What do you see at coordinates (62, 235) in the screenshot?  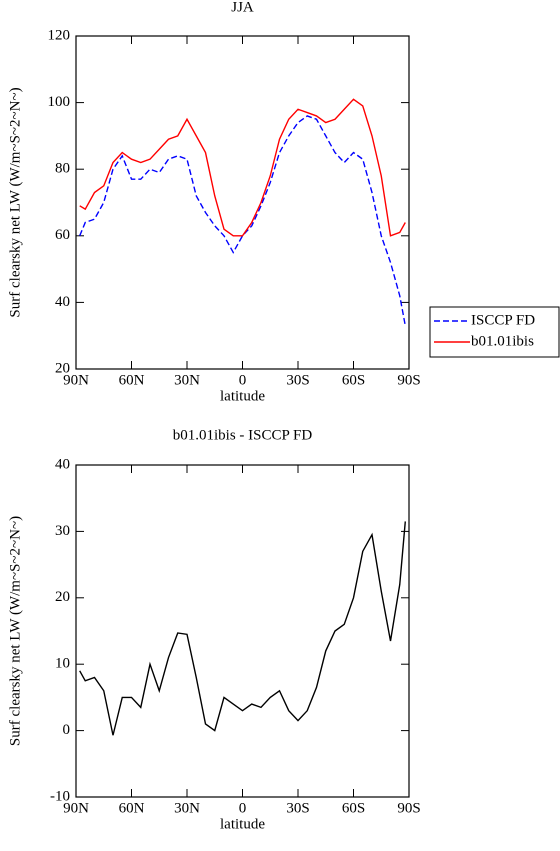 I see `y-tick-label: 60` at bounding box center [62, 235].